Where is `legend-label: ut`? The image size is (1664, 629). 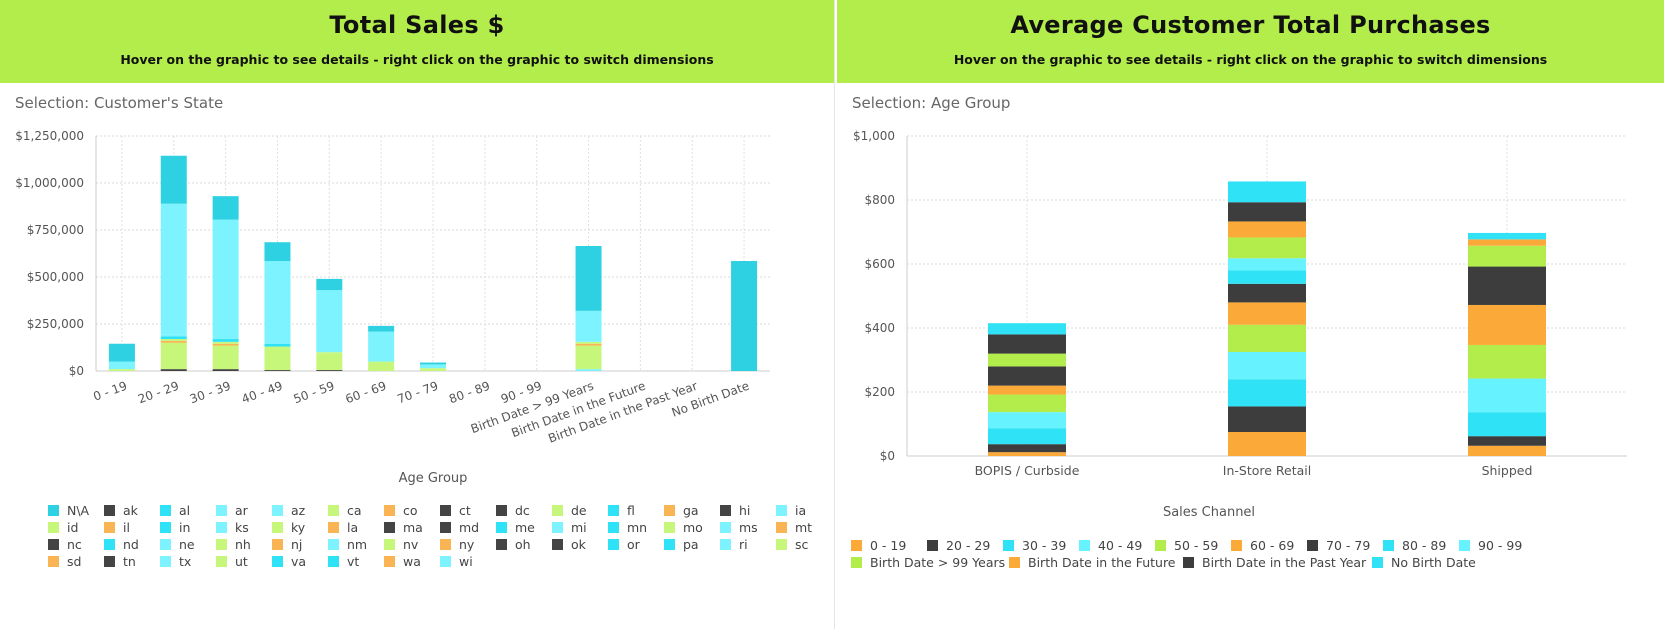
legend-label: ut is located at coordinates (241, 561).